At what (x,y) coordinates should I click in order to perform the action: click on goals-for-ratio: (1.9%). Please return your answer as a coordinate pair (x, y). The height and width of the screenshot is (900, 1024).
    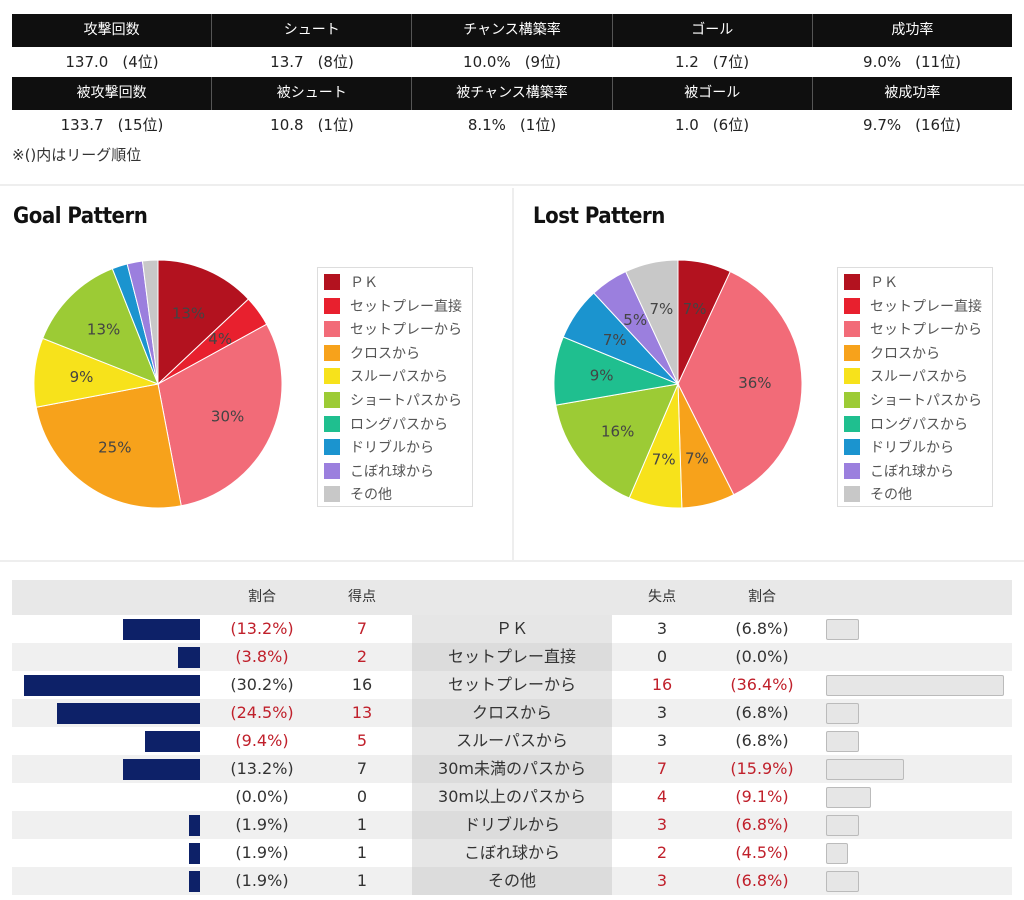
    Looking at the image, I should click on (262, 852).